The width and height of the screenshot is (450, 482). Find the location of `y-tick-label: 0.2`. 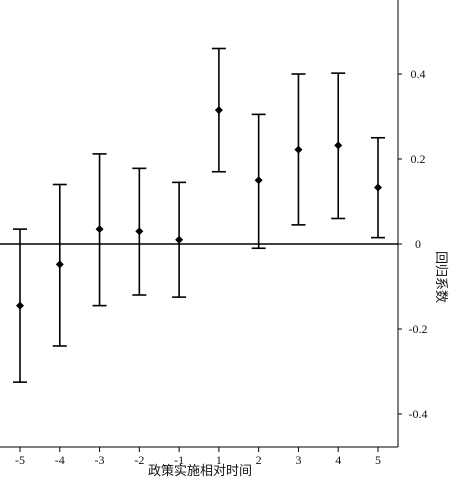

y-tick-label: 0.2 is located at coordinates (418, 159).